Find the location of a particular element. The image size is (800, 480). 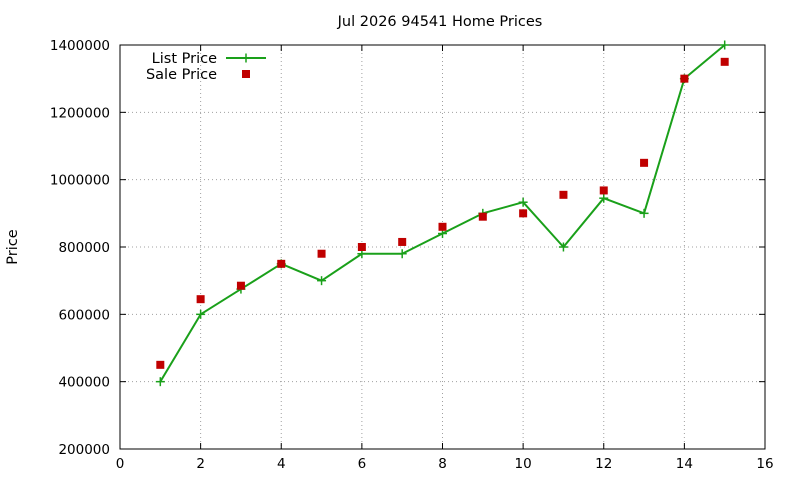

y-tick-label: 800000 is located at coordinates (84, 248).